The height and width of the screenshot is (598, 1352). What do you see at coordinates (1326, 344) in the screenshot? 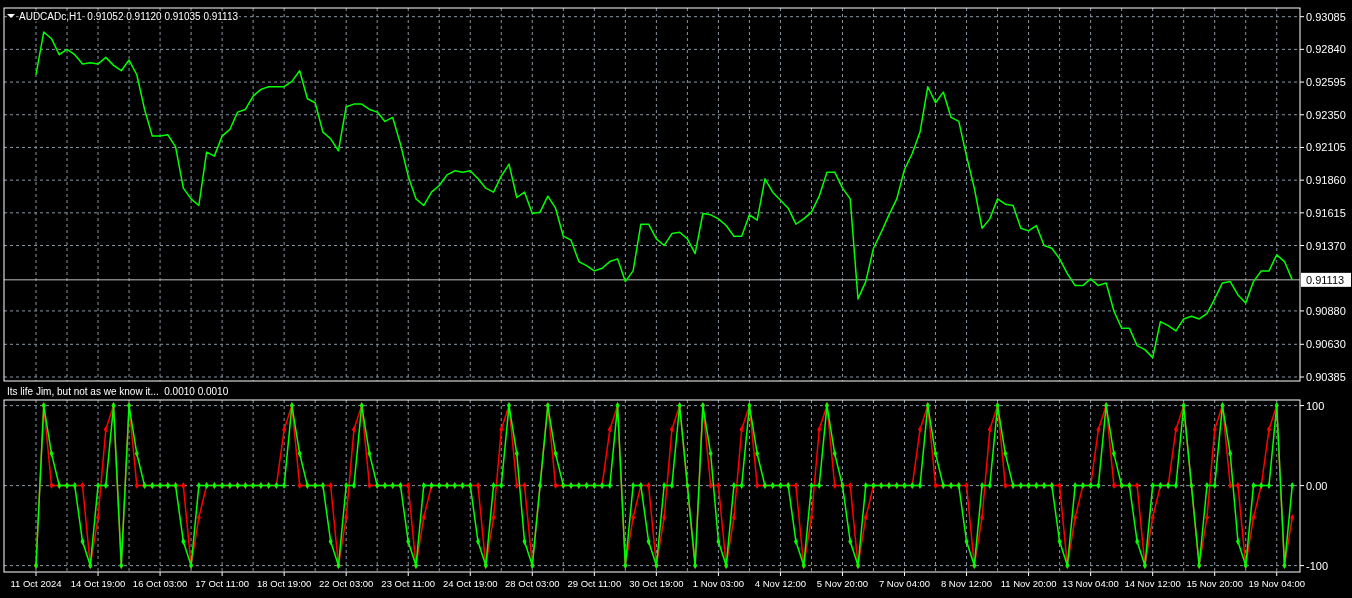
I see `y-tick-label: 0.90630` at bounding box center [1326, 344].